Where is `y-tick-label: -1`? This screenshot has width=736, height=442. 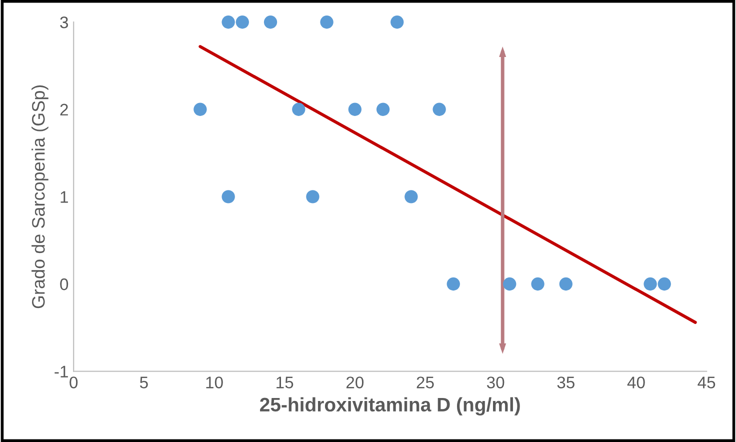 y-tick-label: -1 is located at coordinates (61, 372).